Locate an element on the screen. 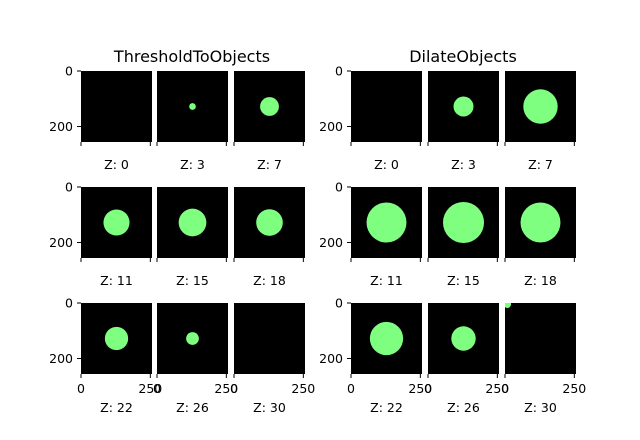 Image resolution: width=640 pixels, height=440 pixels. panel-title-dilate: DilateObjects is located at coordinates (463, 56).